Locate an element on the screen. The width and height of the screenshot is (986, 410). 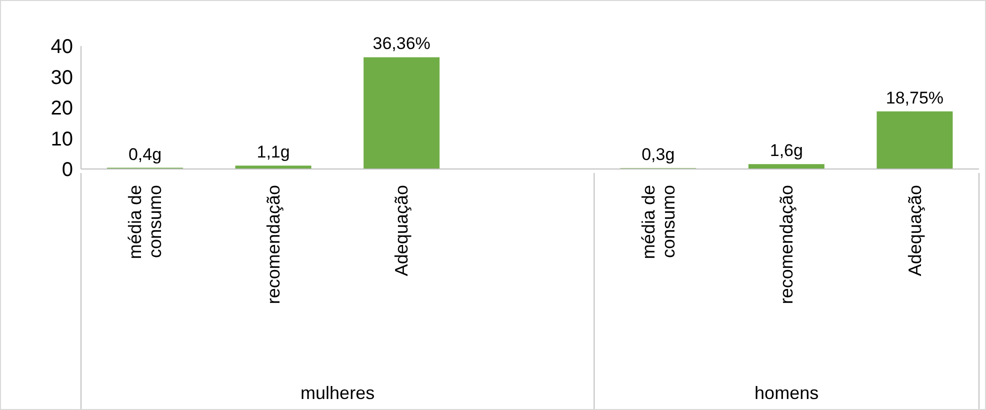
data-label: 1,1g is located at coordinates (273, 152).